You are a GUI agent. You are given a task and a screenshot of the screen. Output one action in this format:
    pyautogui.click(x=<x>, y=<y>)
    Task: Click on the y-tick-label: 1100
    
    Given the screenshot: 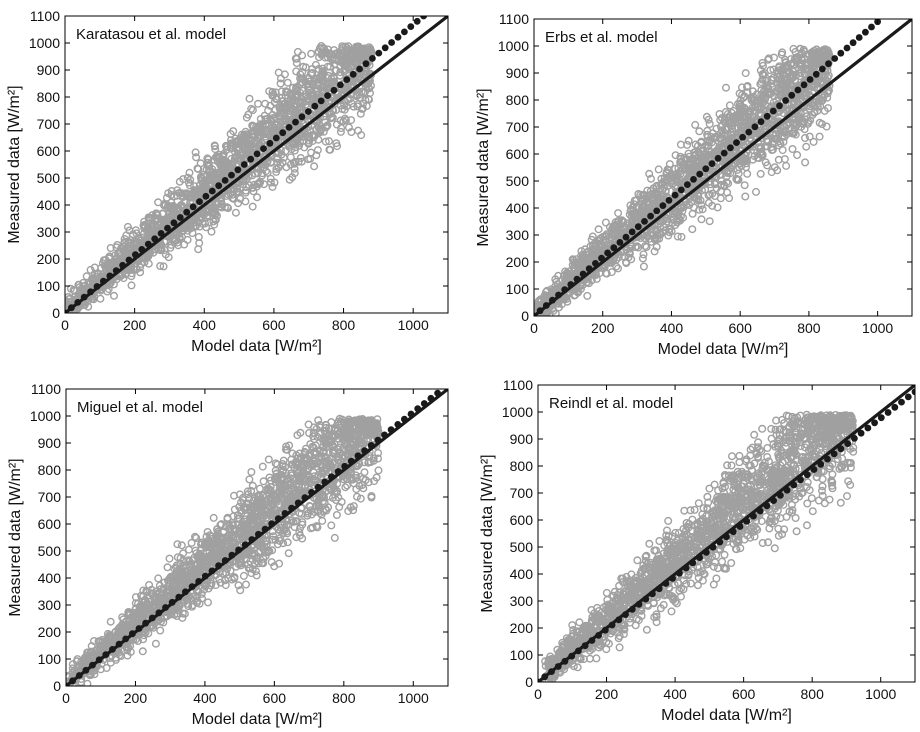 What is the action you would take?
    pyautogui.click(x=45, y=16)
    